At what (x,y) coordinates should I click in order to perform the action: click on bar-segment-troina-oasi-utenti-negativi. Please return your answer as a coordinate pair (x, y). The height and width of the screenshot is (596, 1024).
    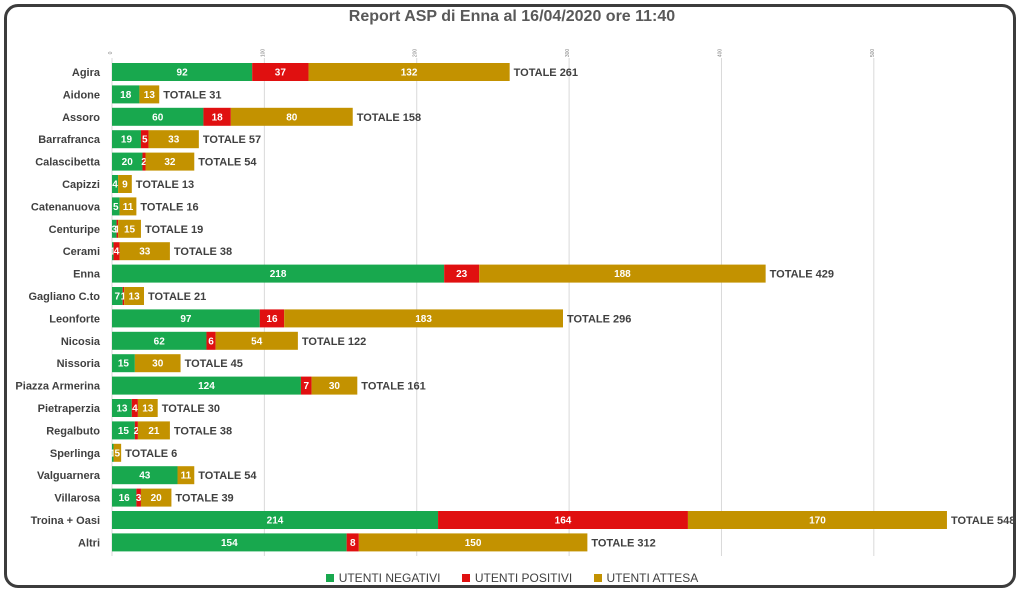
    Looking at the image, I should click on (275, 520).